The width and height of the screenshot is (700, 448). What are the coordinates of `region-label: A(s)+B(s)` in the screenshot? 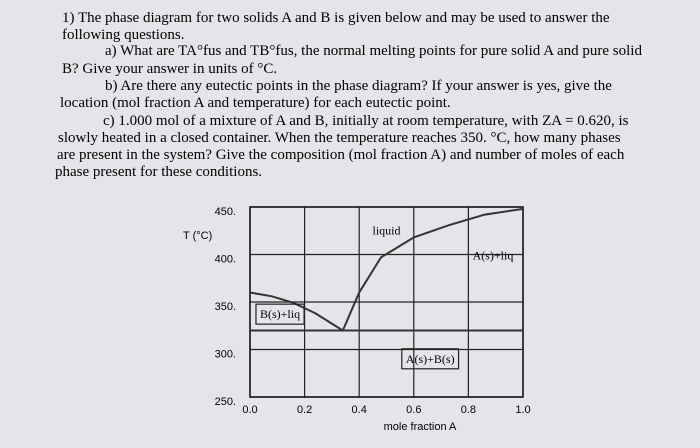 It's located at (430, 359).